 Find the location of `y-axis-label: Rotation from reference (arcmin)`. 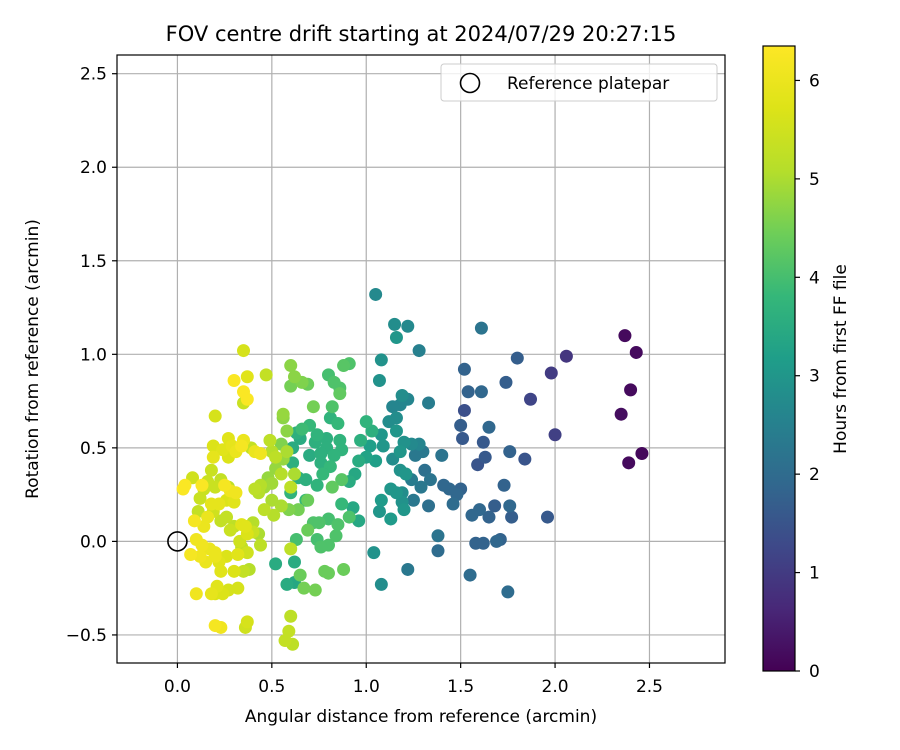

y-axis-label: Rotation from reference (arcmin) is located at coordinates (33, 359).